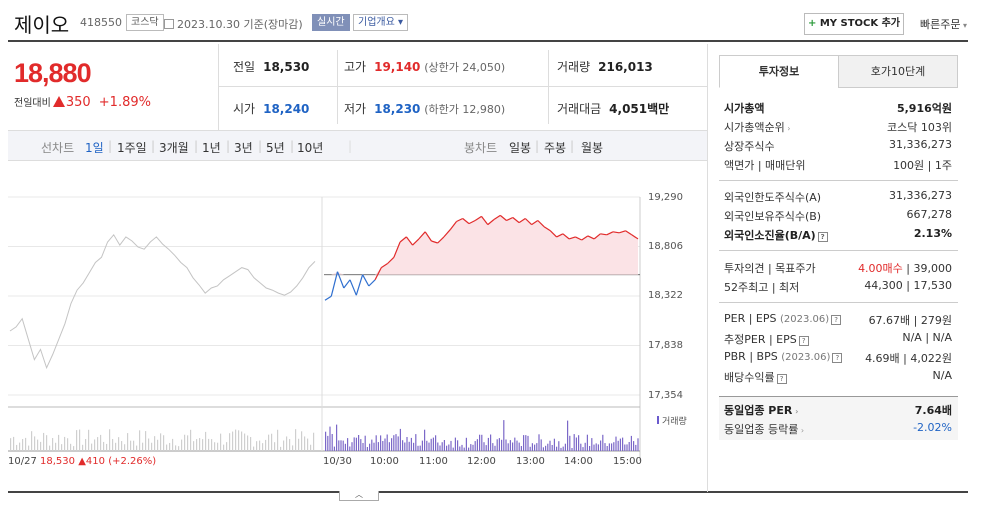 The image size is (991, 510). I want to click on company-overview-dropdown: 기업개요 ▾, so click(381, 22).